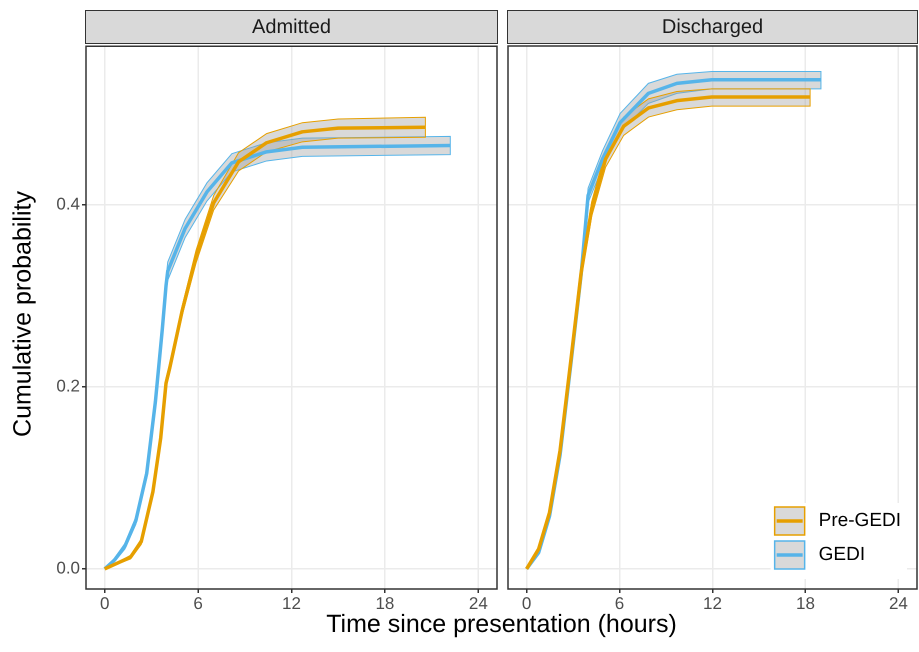  What do you see at coordinates (68, 568) in the screenshot?
I see `y-tick-label: 0.0` at bounding box center [68, 568].